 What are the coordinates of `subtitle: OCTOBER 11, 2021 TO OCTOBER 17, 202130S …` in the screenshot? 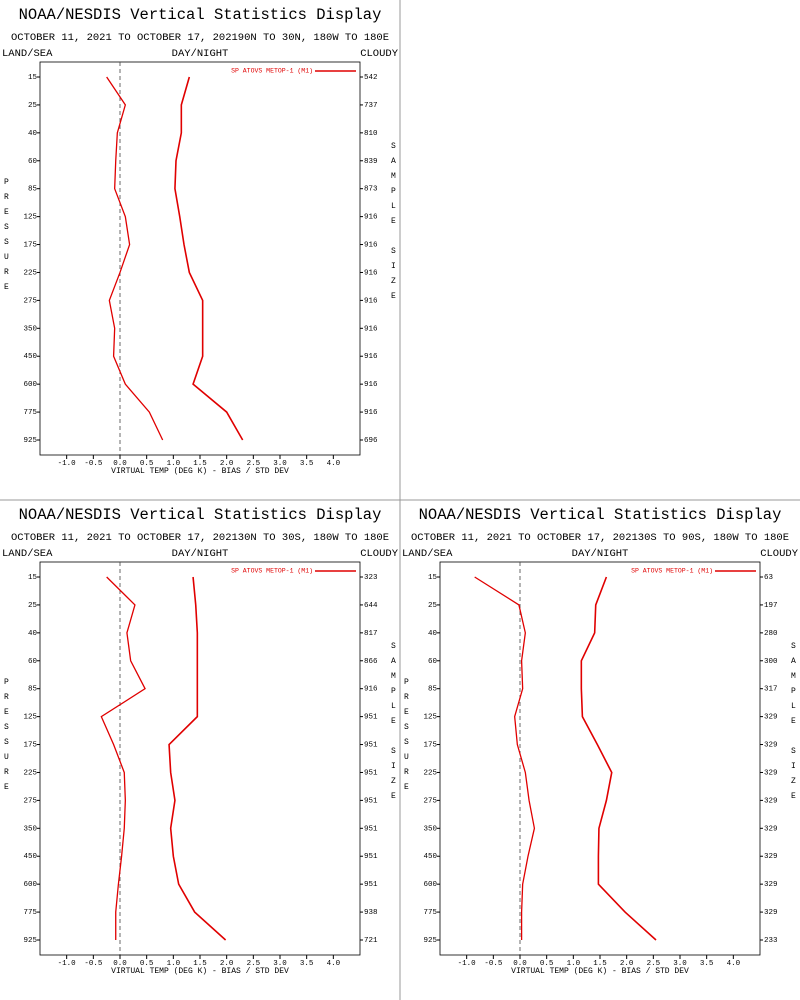 It's located at (600, 538).